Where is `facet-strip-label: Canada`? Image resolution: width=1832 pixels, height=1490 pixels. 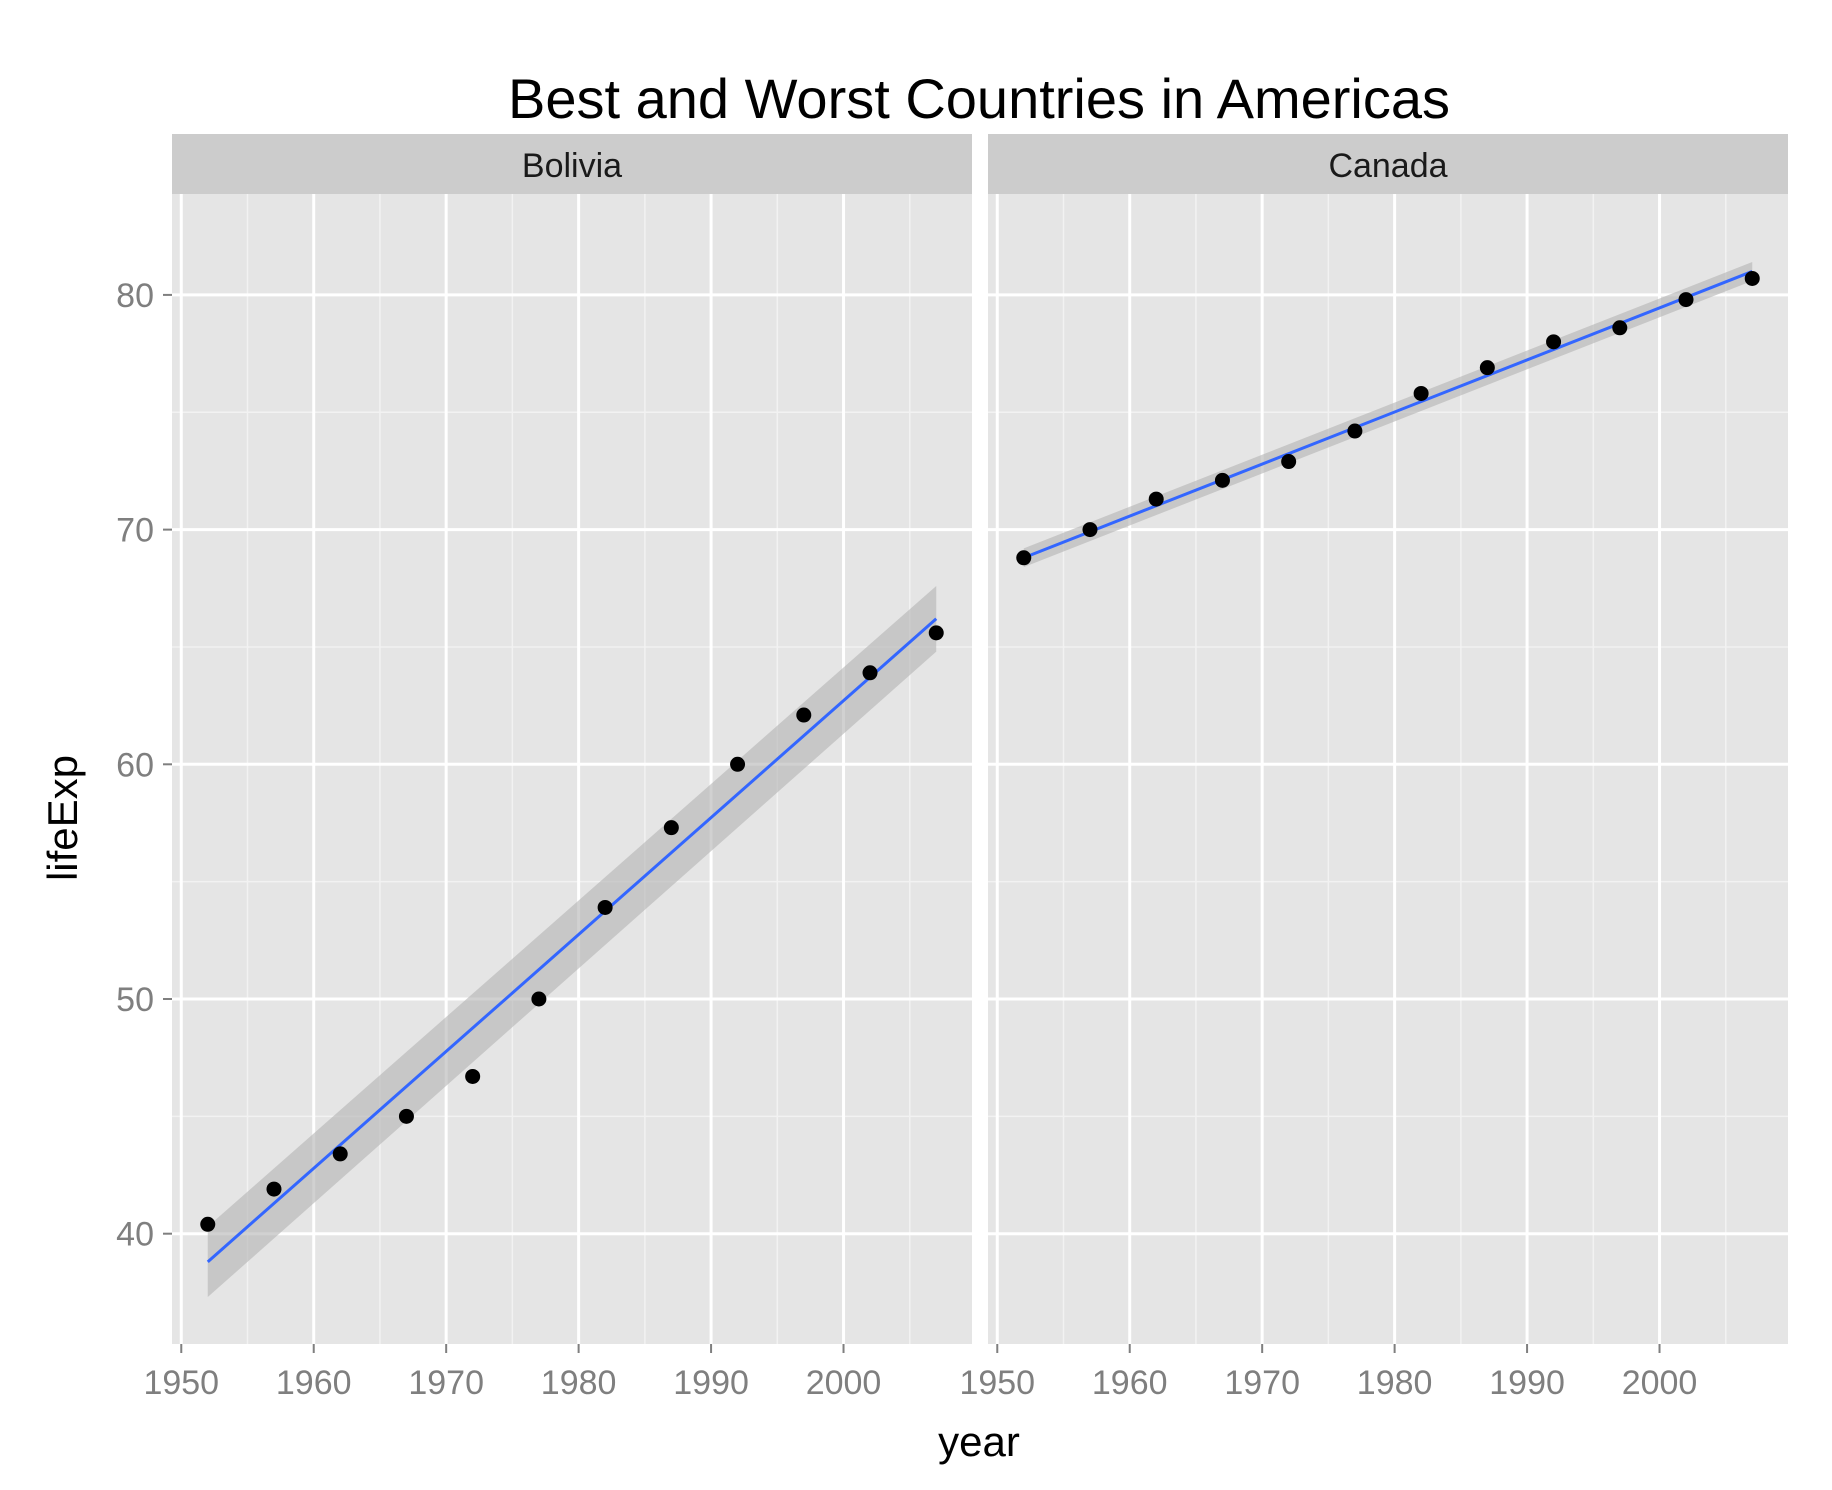 facet-strip-label: Canada is located at coordinates (1387, 166).